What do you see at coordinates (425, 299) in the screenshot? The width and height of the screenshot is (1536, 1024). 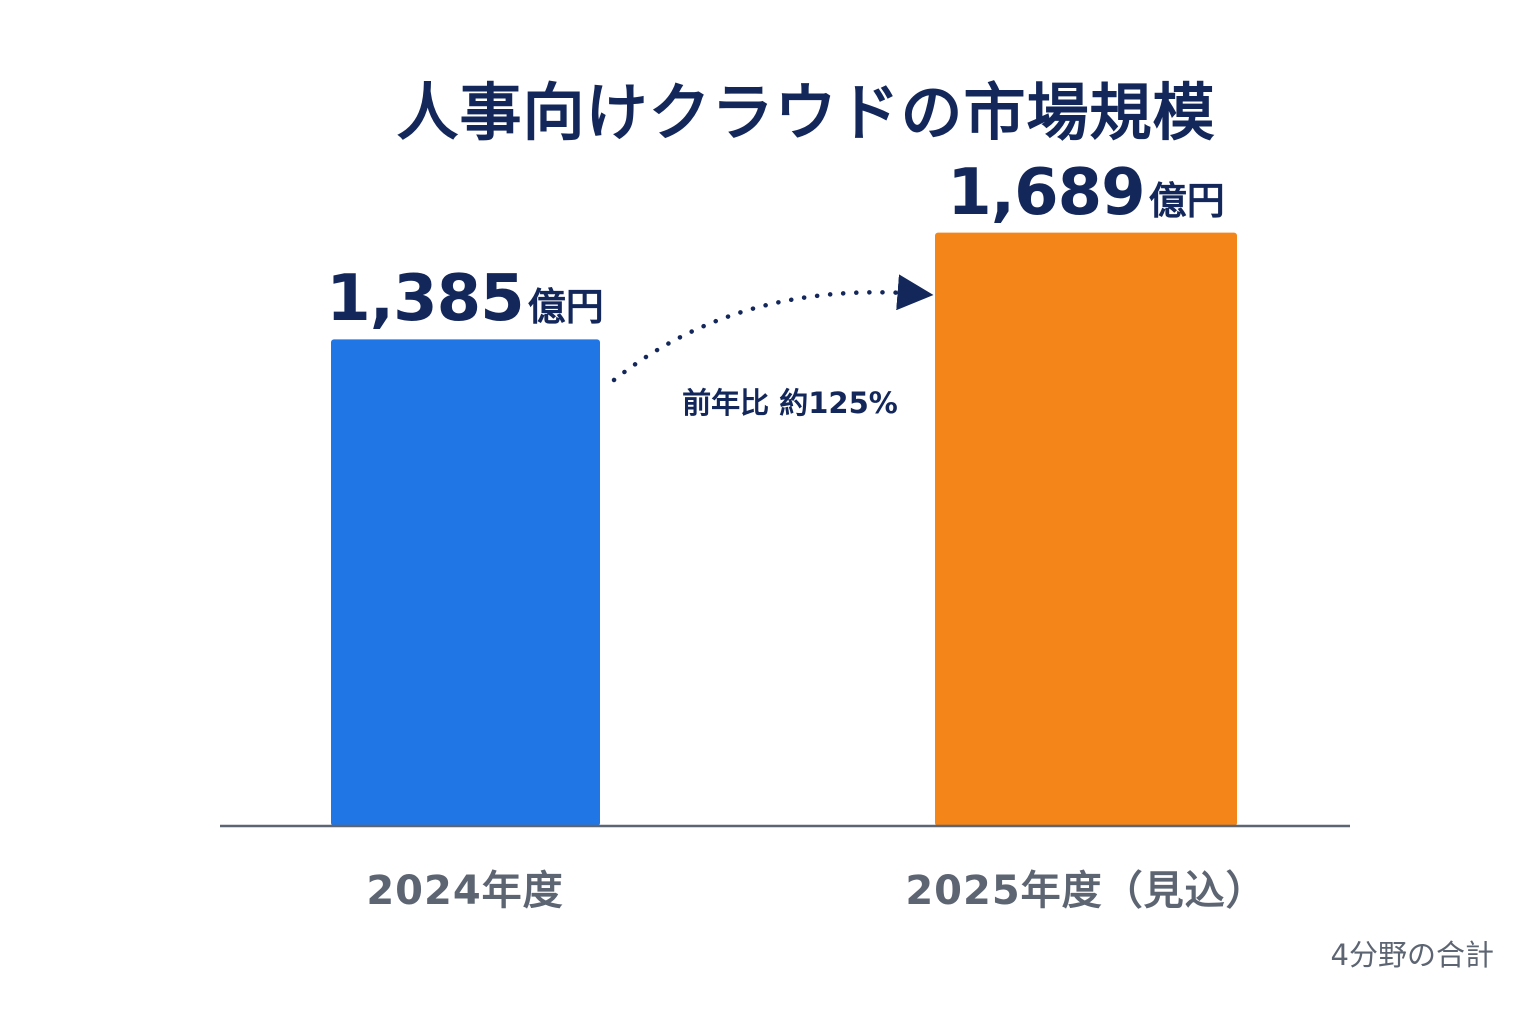 I see `value-number: 1,385` at bounding box center [425, 299].